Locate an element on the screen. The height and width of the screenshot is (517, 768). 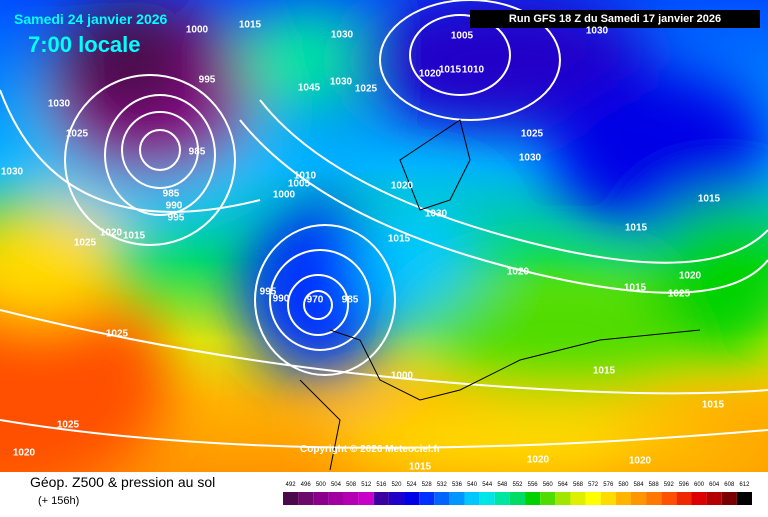
scale-label: 524 is located at coordinates (412, 485).